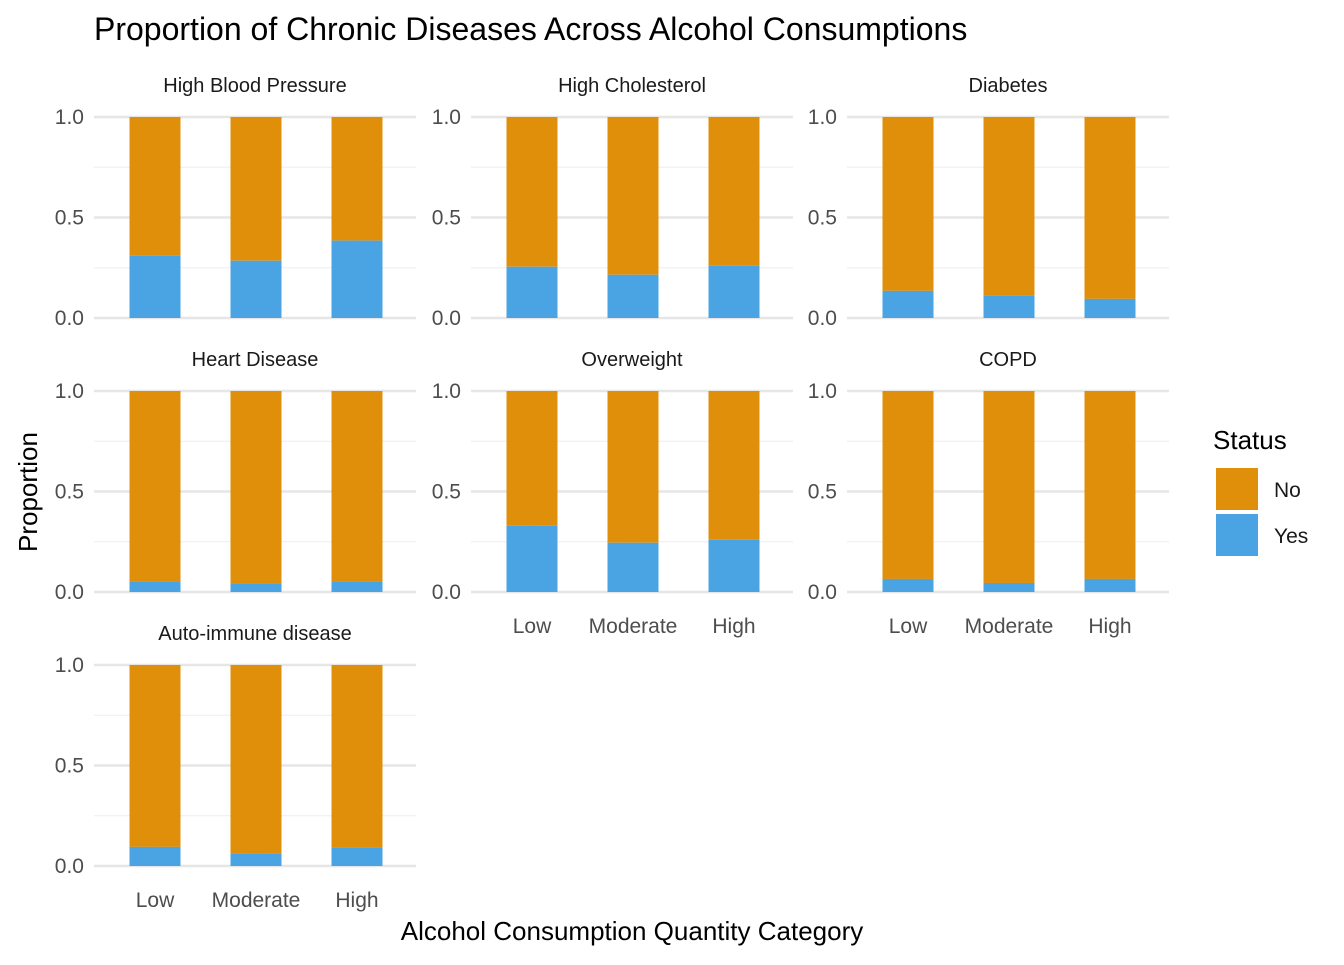 The image size is (1344, 965). I want to click on strip-label-high-blood-pressure: High Blood Pressure, so click(254, 86).